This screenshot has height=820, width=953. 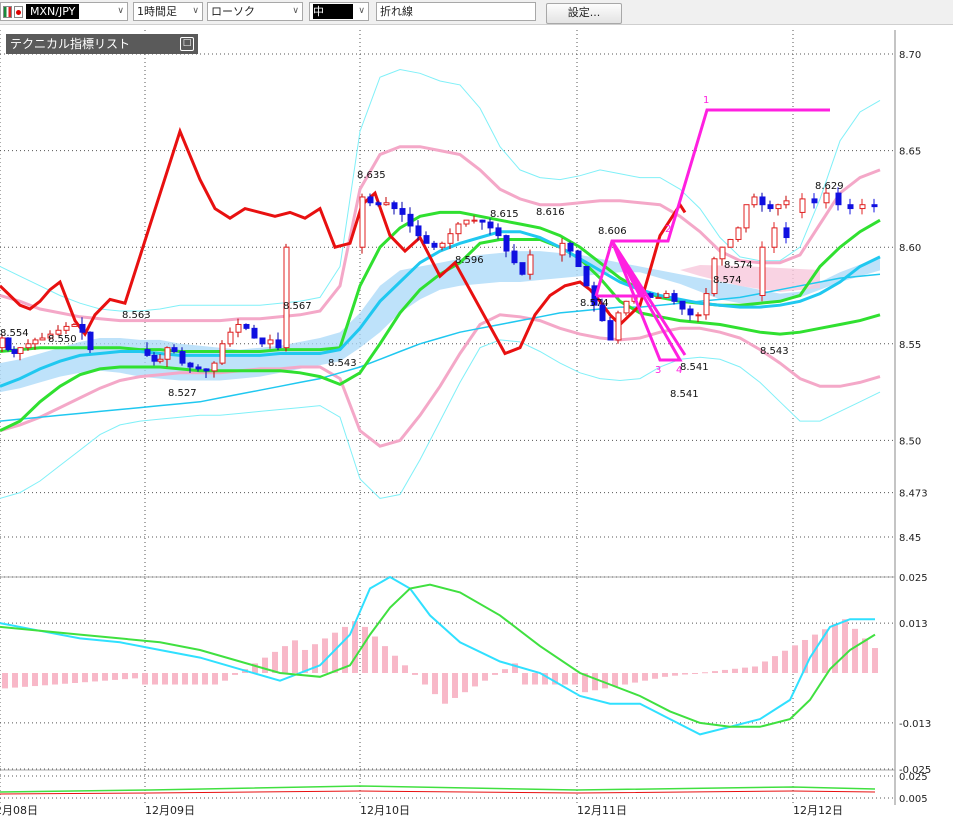 I want to click on timeframe-select: 1時間足 ∨, so click(x=168, y=11).